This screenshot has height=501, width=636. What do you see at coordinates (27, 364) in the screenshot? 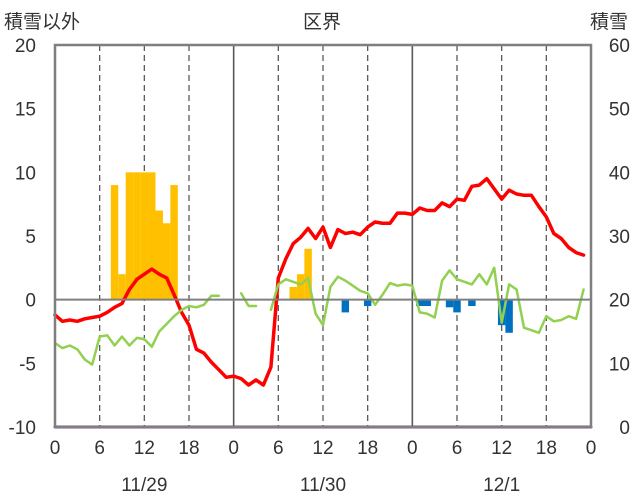
I see `y-left-tick-label: -5` at bounding box center [27, 364].